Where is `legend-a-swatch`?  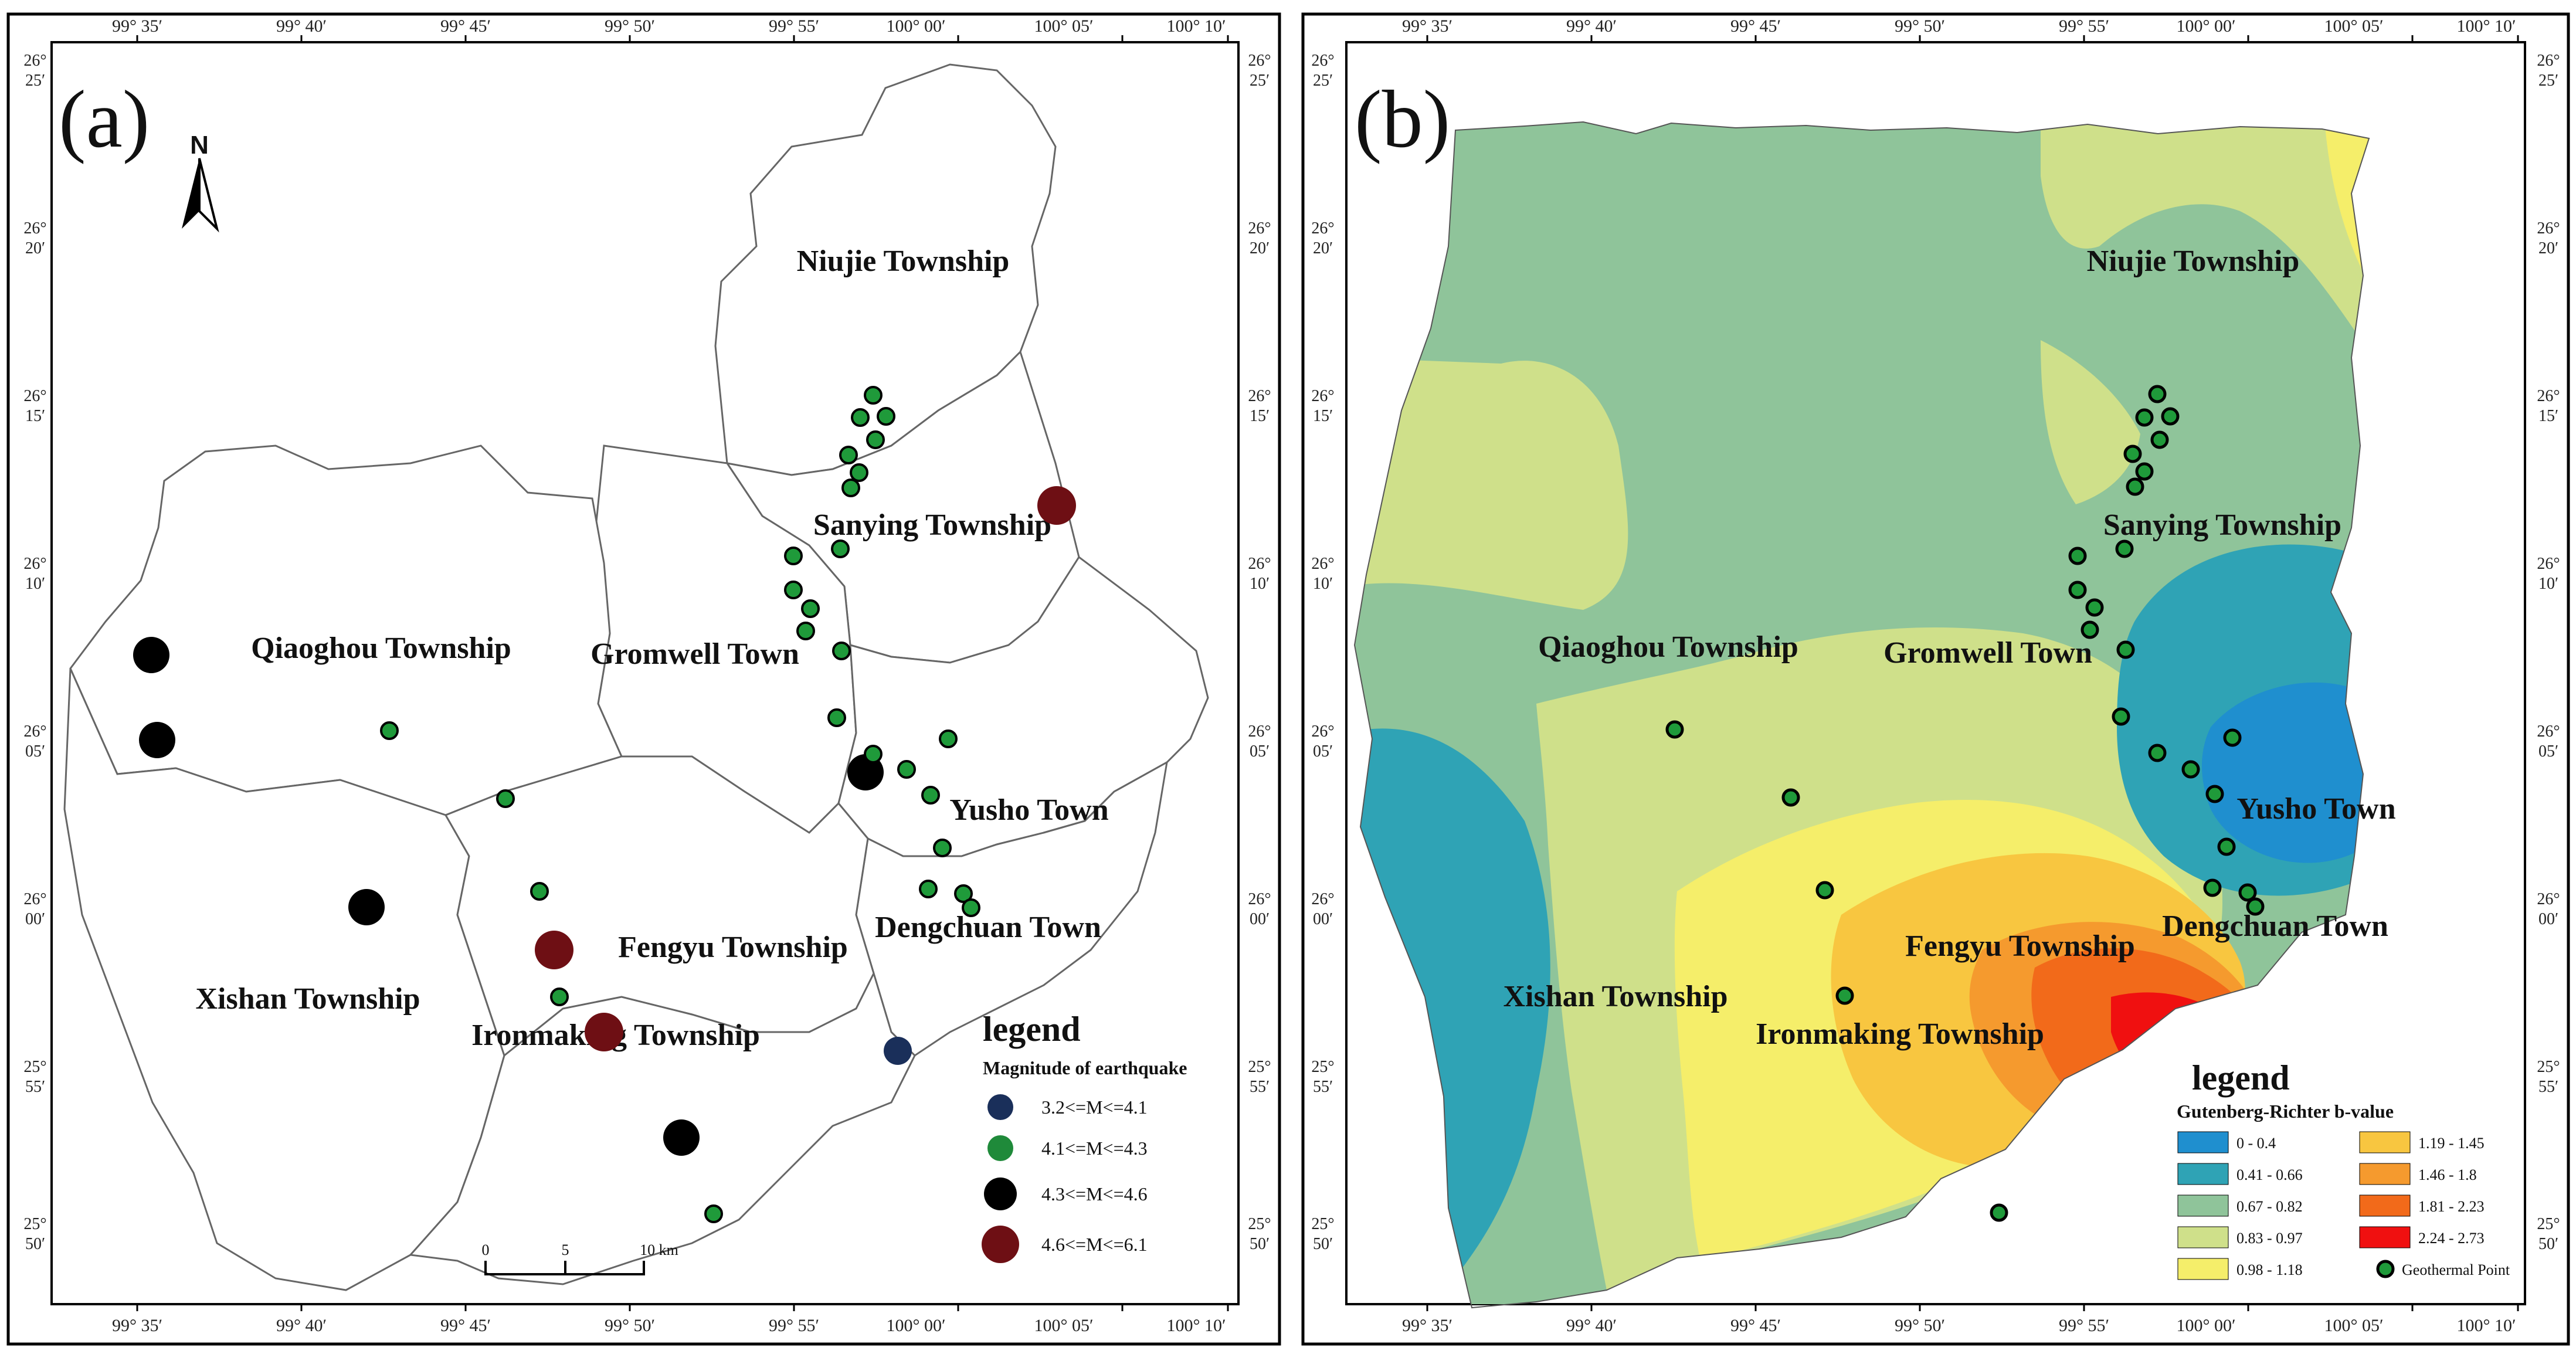
legend-a-swatch is located at coordinates (1000, 1107).